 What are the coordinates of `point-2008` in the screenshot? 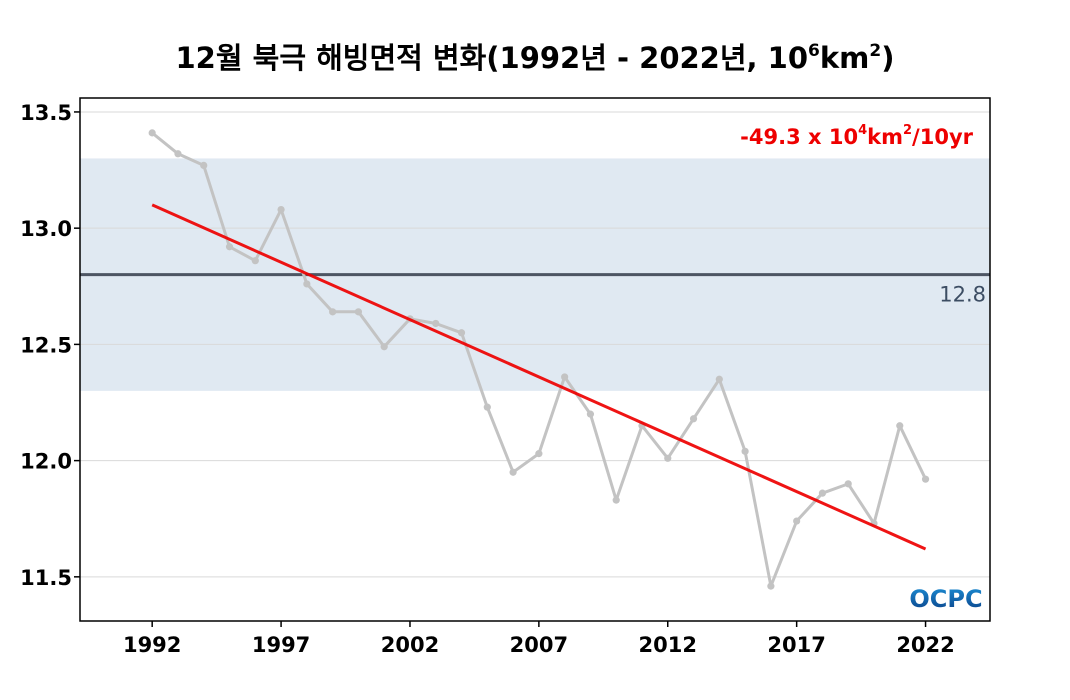 It's located at (565, 377).